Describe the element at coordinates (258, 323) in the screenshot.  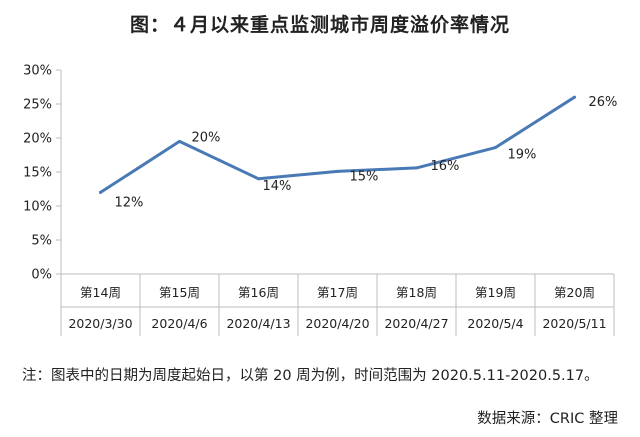
I see `x-category-date: 2020/4/13` at that location.